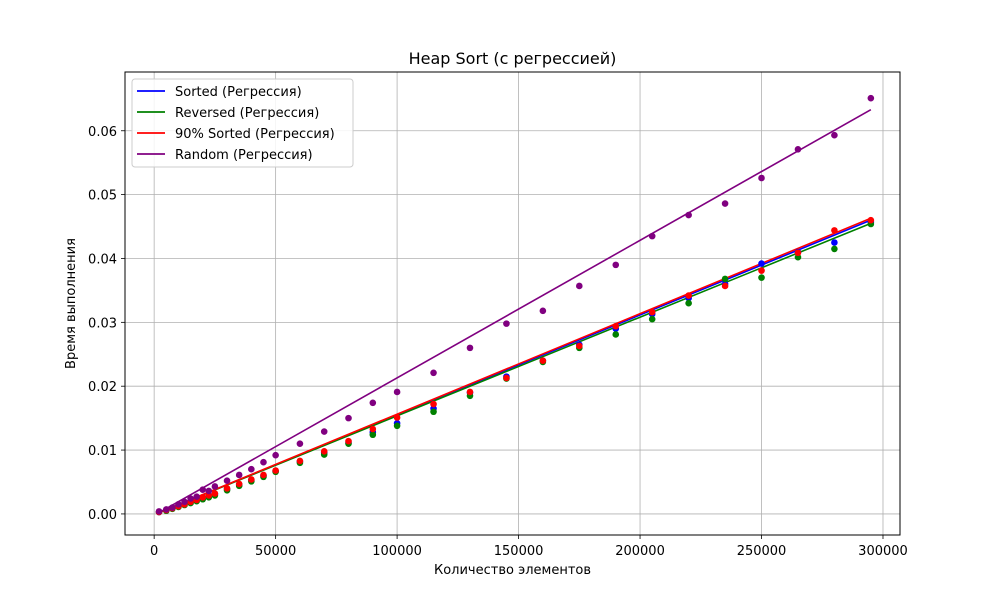 The height and width of the screenshot is (604, 1000). I want to click on x-tick-label: 50000, so click(275, 551).